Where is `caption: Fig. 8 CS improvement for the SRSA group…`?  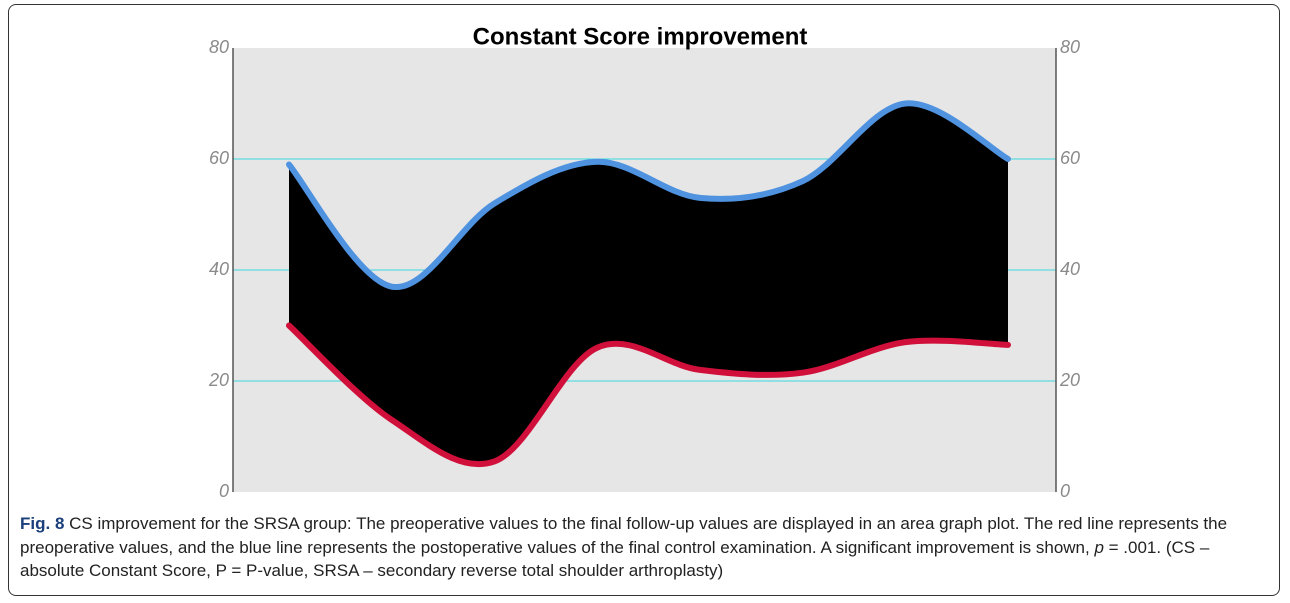
caption: Fig. 8 CS improvement for the SRSA group… is located at coordinates (645, 547).